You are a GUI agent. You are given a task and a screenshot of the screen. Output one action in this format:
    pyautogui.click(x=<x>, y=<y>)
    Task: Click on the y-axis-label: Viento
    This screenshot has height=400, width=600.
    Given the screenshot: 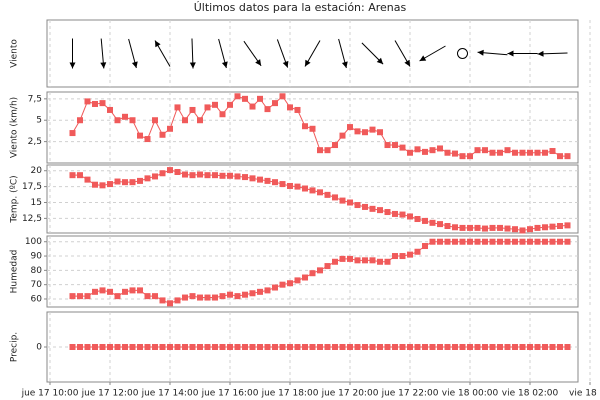 What is the action you would take?
    pyautogui.click(x=15, y=53)
    